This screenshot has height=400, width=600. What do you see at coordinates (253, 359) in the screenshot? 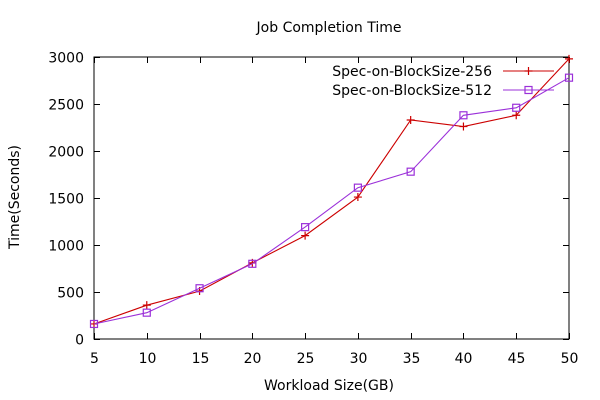
I see `x-tick-label: 20` at bounding box center [253, 359].